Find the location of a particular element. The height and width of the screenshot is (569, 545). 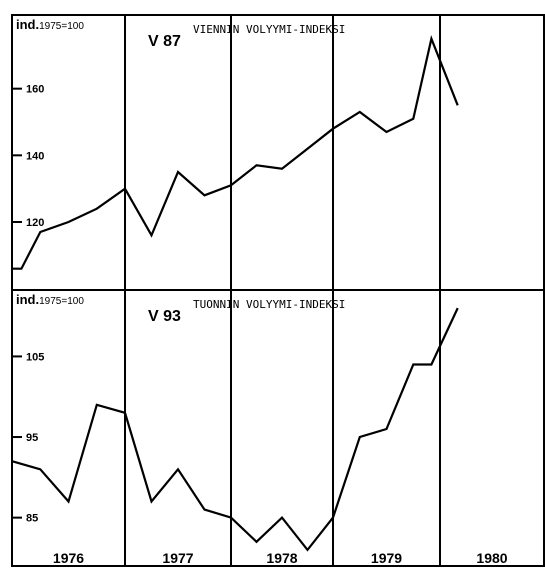

year-axis: 1976 1977 1978 1979 1980 is located at coordinates (280, 558).